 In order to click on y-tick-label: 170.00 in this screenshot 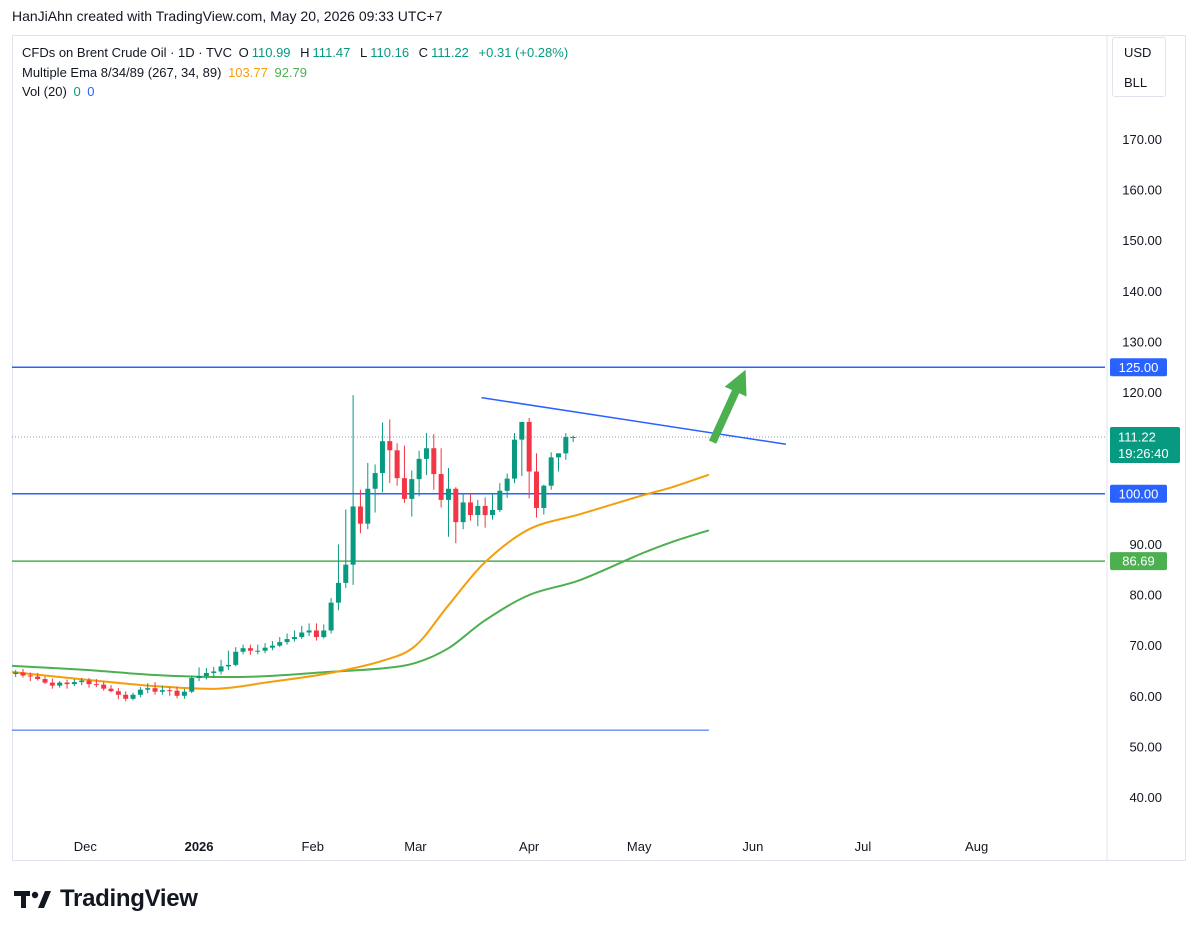, I will do `click(1142, 139)`.